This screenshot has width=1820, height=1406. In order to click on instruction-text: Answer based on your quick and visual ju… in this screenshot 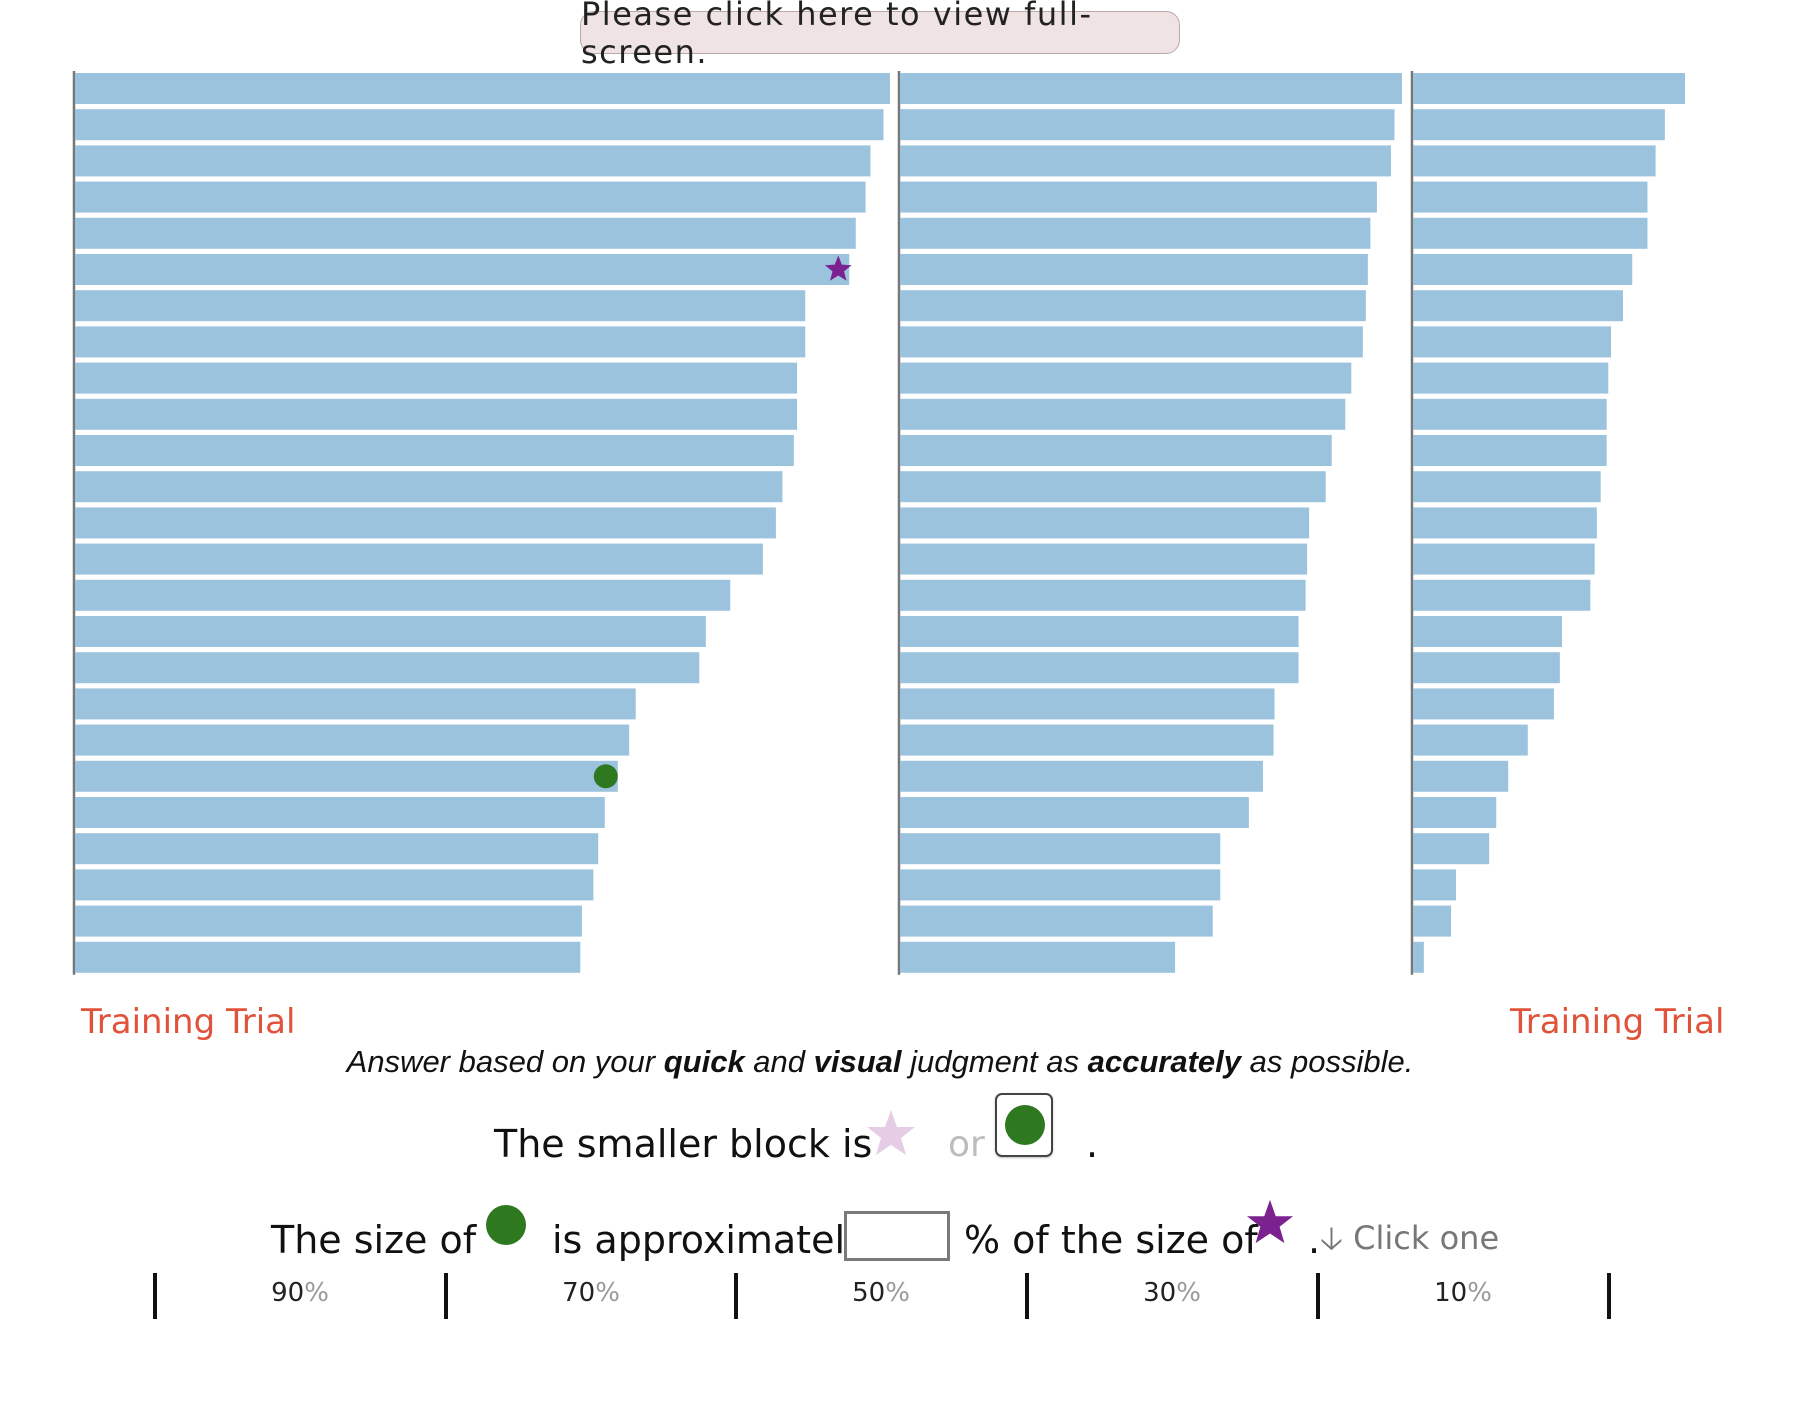, I will do `click(880, 1062)`.